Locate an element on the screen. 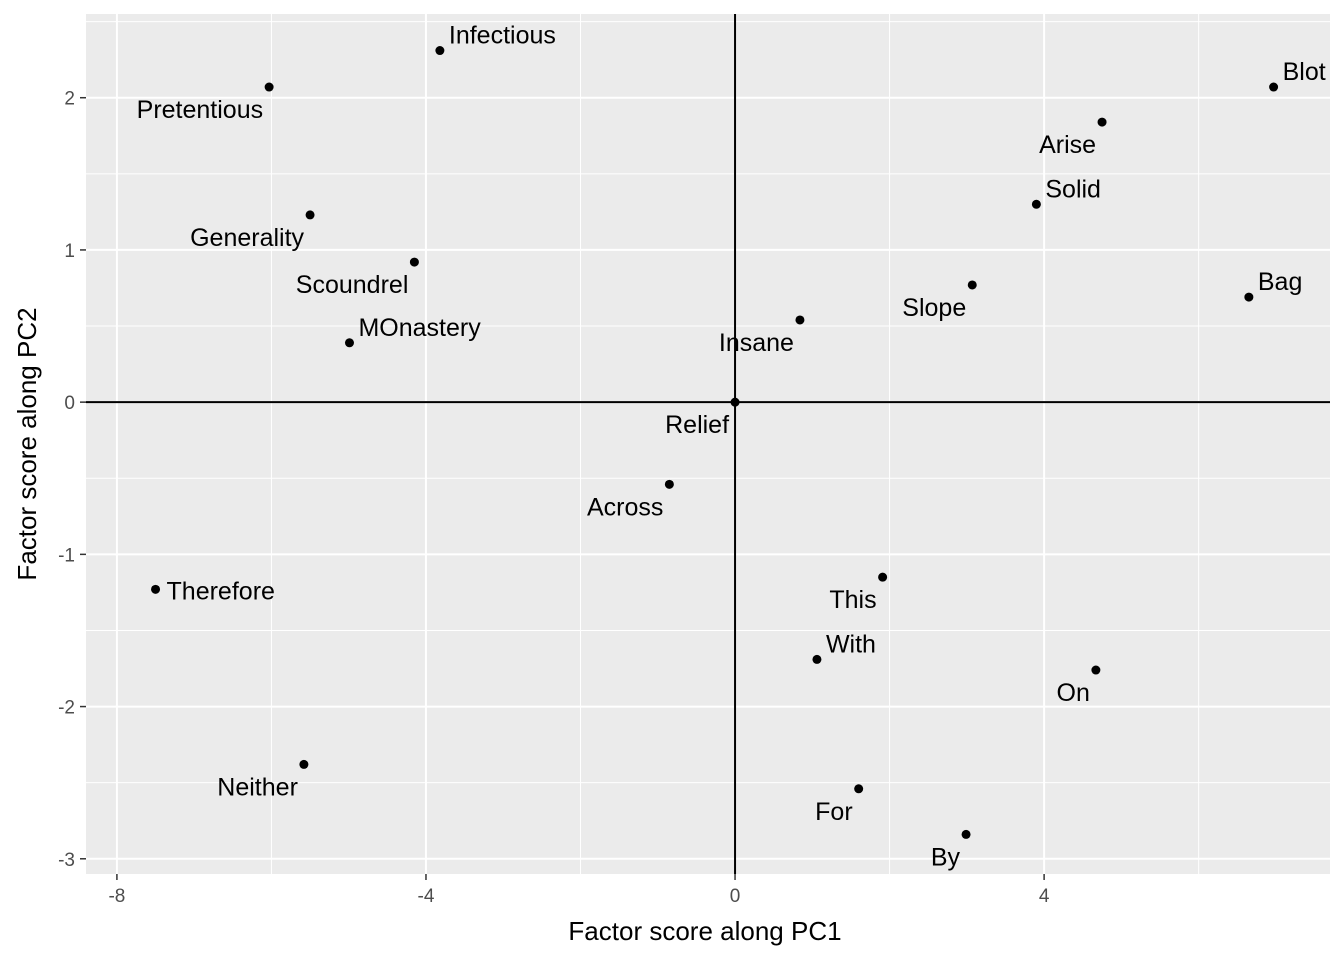  y-tick-label: -1 is located at coordinates (66, 555).